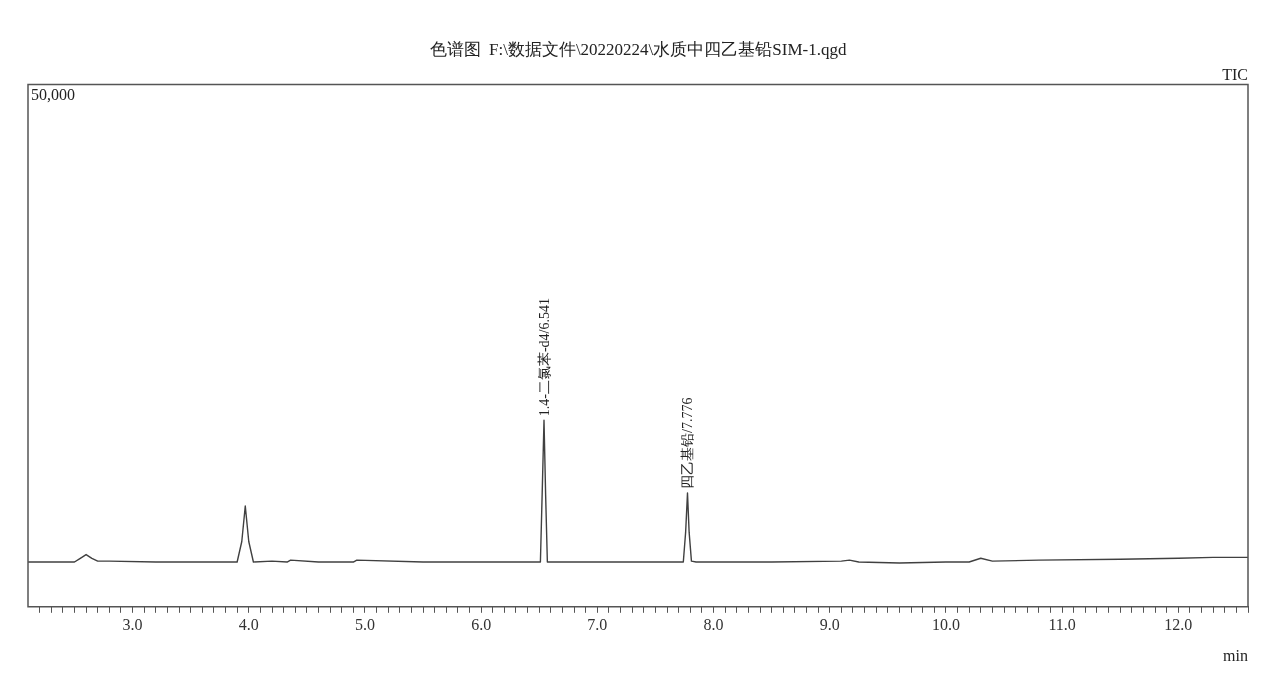 Image resolution: width=1285 pixels, height=699 pixels. Describe the element at coordinates (248, 624) in the screenshot. I see `x-tick-label: 4.0` at that location.